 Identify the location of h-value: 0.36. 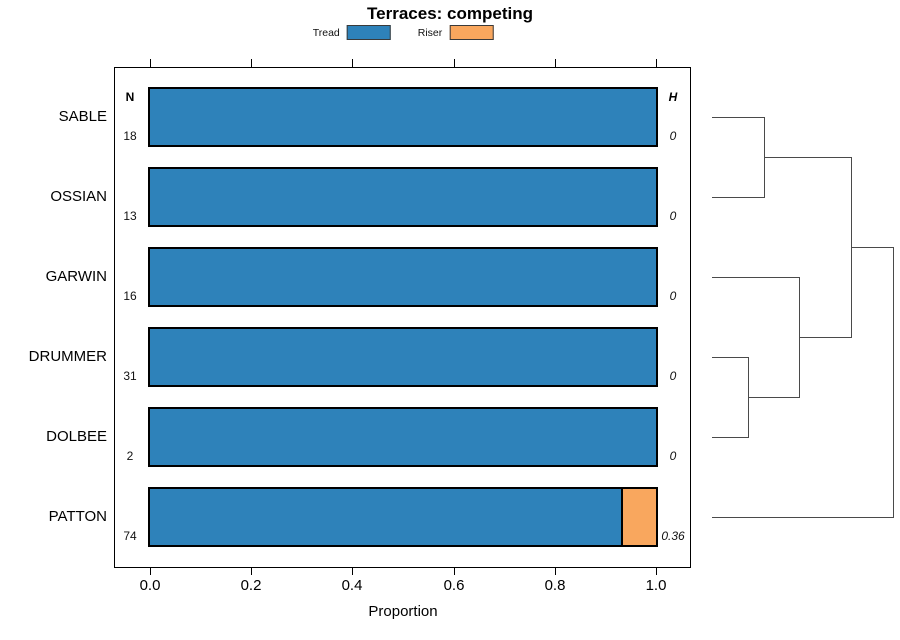
(673, 536).